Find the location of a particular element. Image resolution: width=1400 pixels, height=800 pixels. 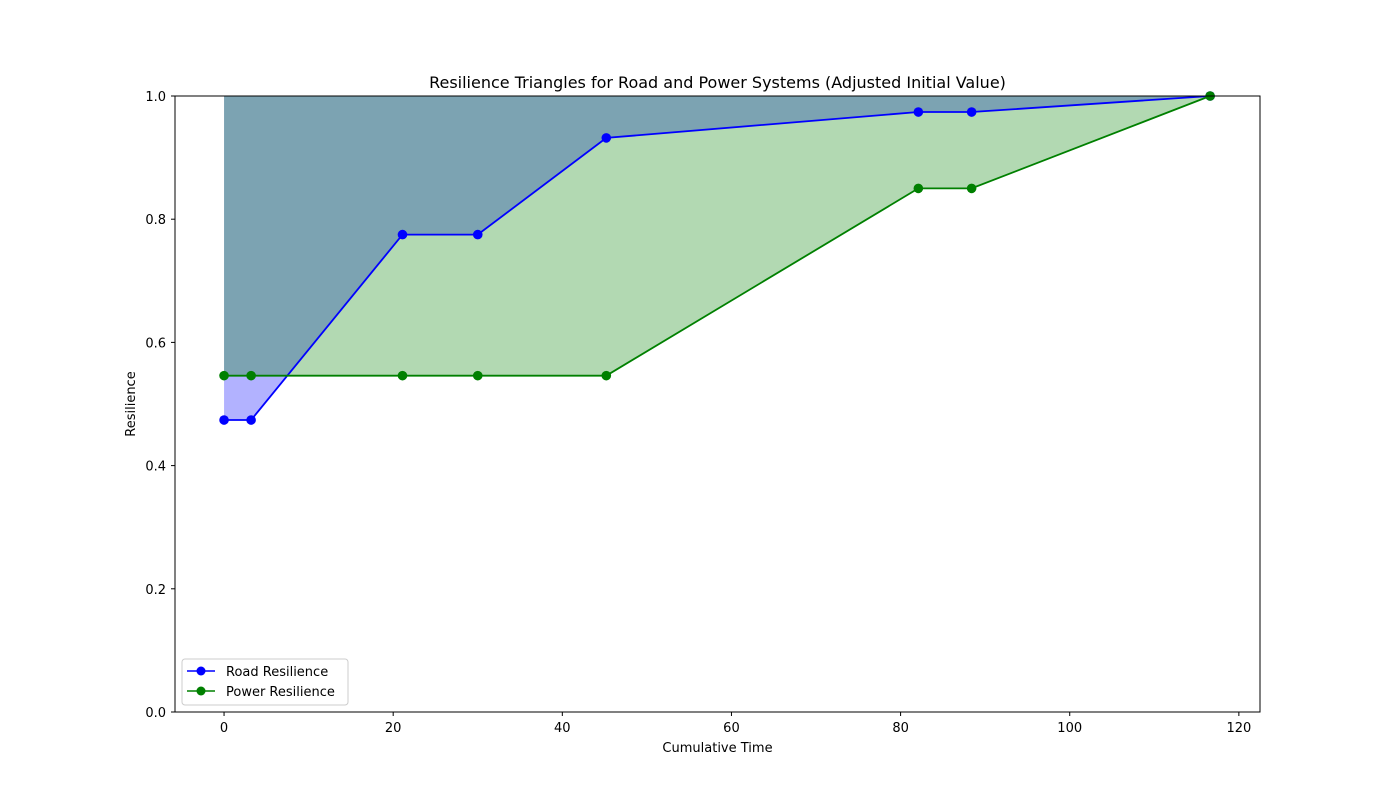

legend-box is located at coordinates (265, 682).